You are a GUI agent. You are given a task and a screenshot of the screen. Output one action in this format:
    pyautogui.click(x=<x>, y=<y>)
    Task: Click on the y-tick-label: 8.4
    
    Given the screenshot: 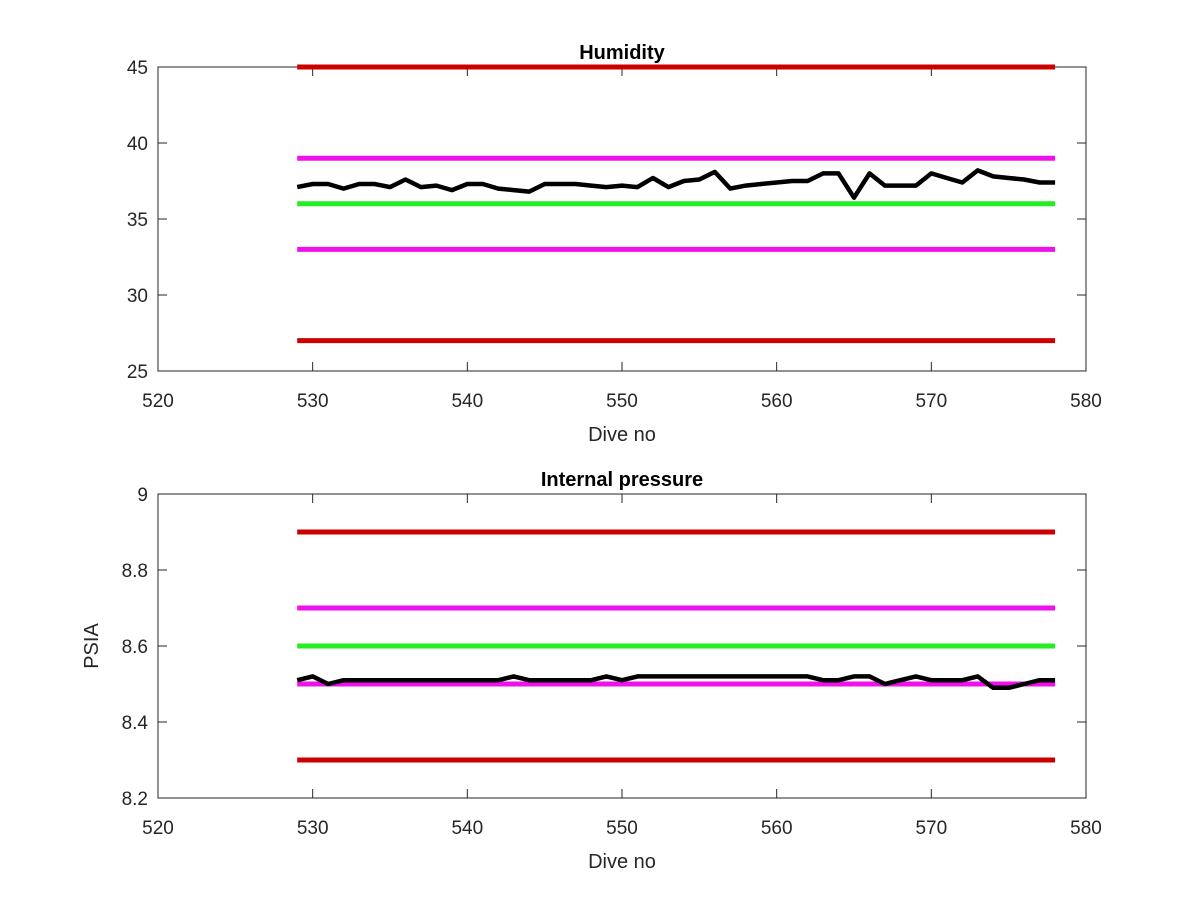 What is the action you would take?
    pyautogui.click(x=135, y=723)
    